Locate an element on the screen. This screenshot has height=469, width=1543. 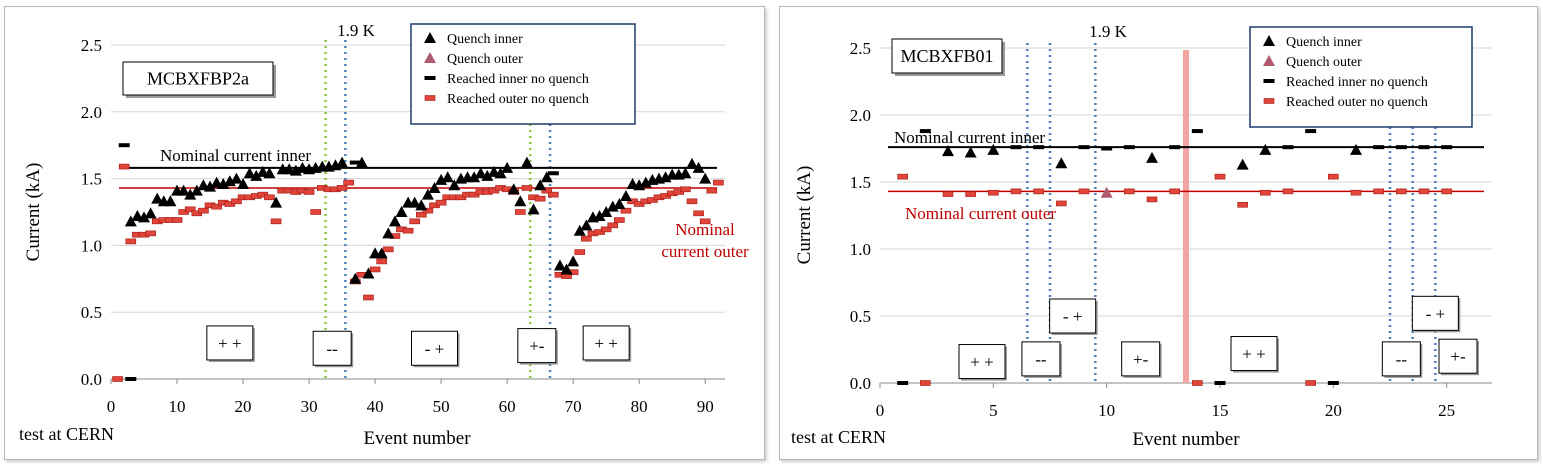
y-tick-label: 0.0 is located at coordinates (91, 379).